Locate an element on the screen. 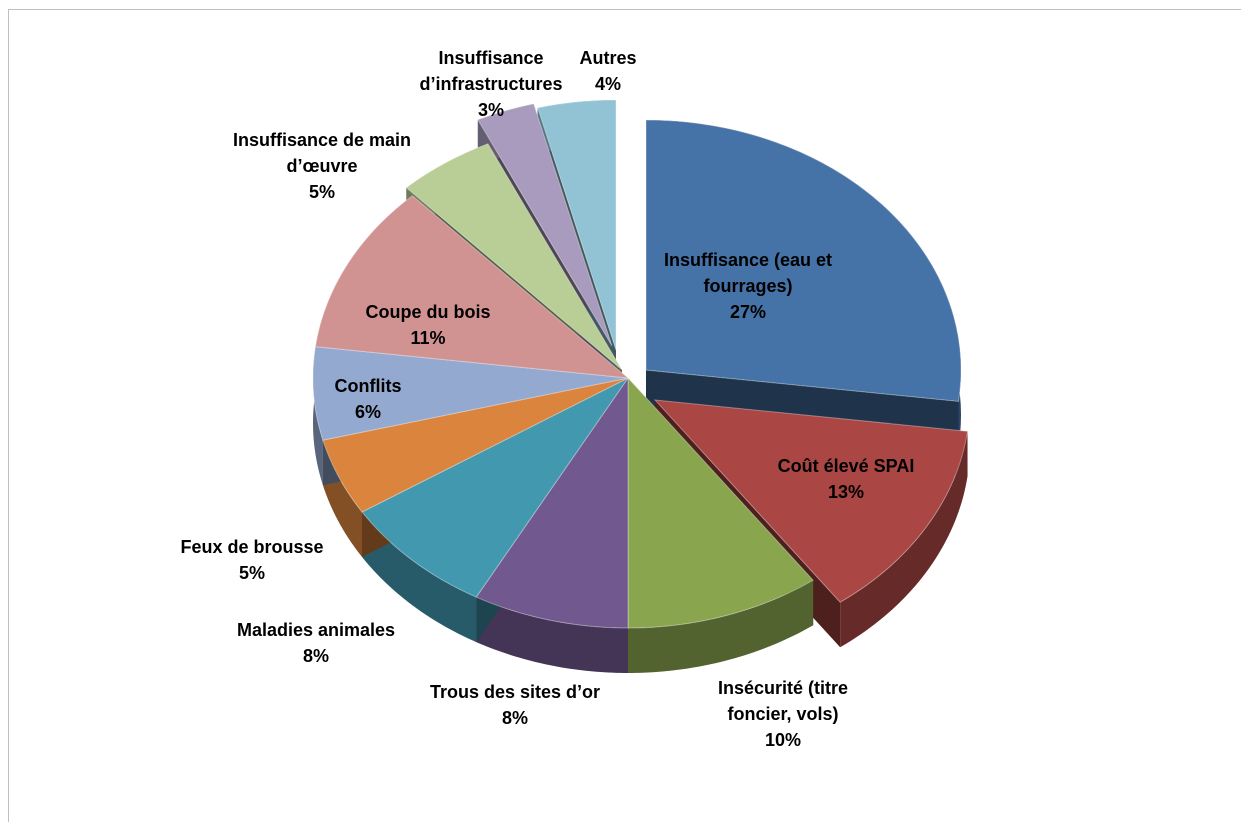  slice-name-label-7: Coupe du bois is located at coordinates (428, 312).